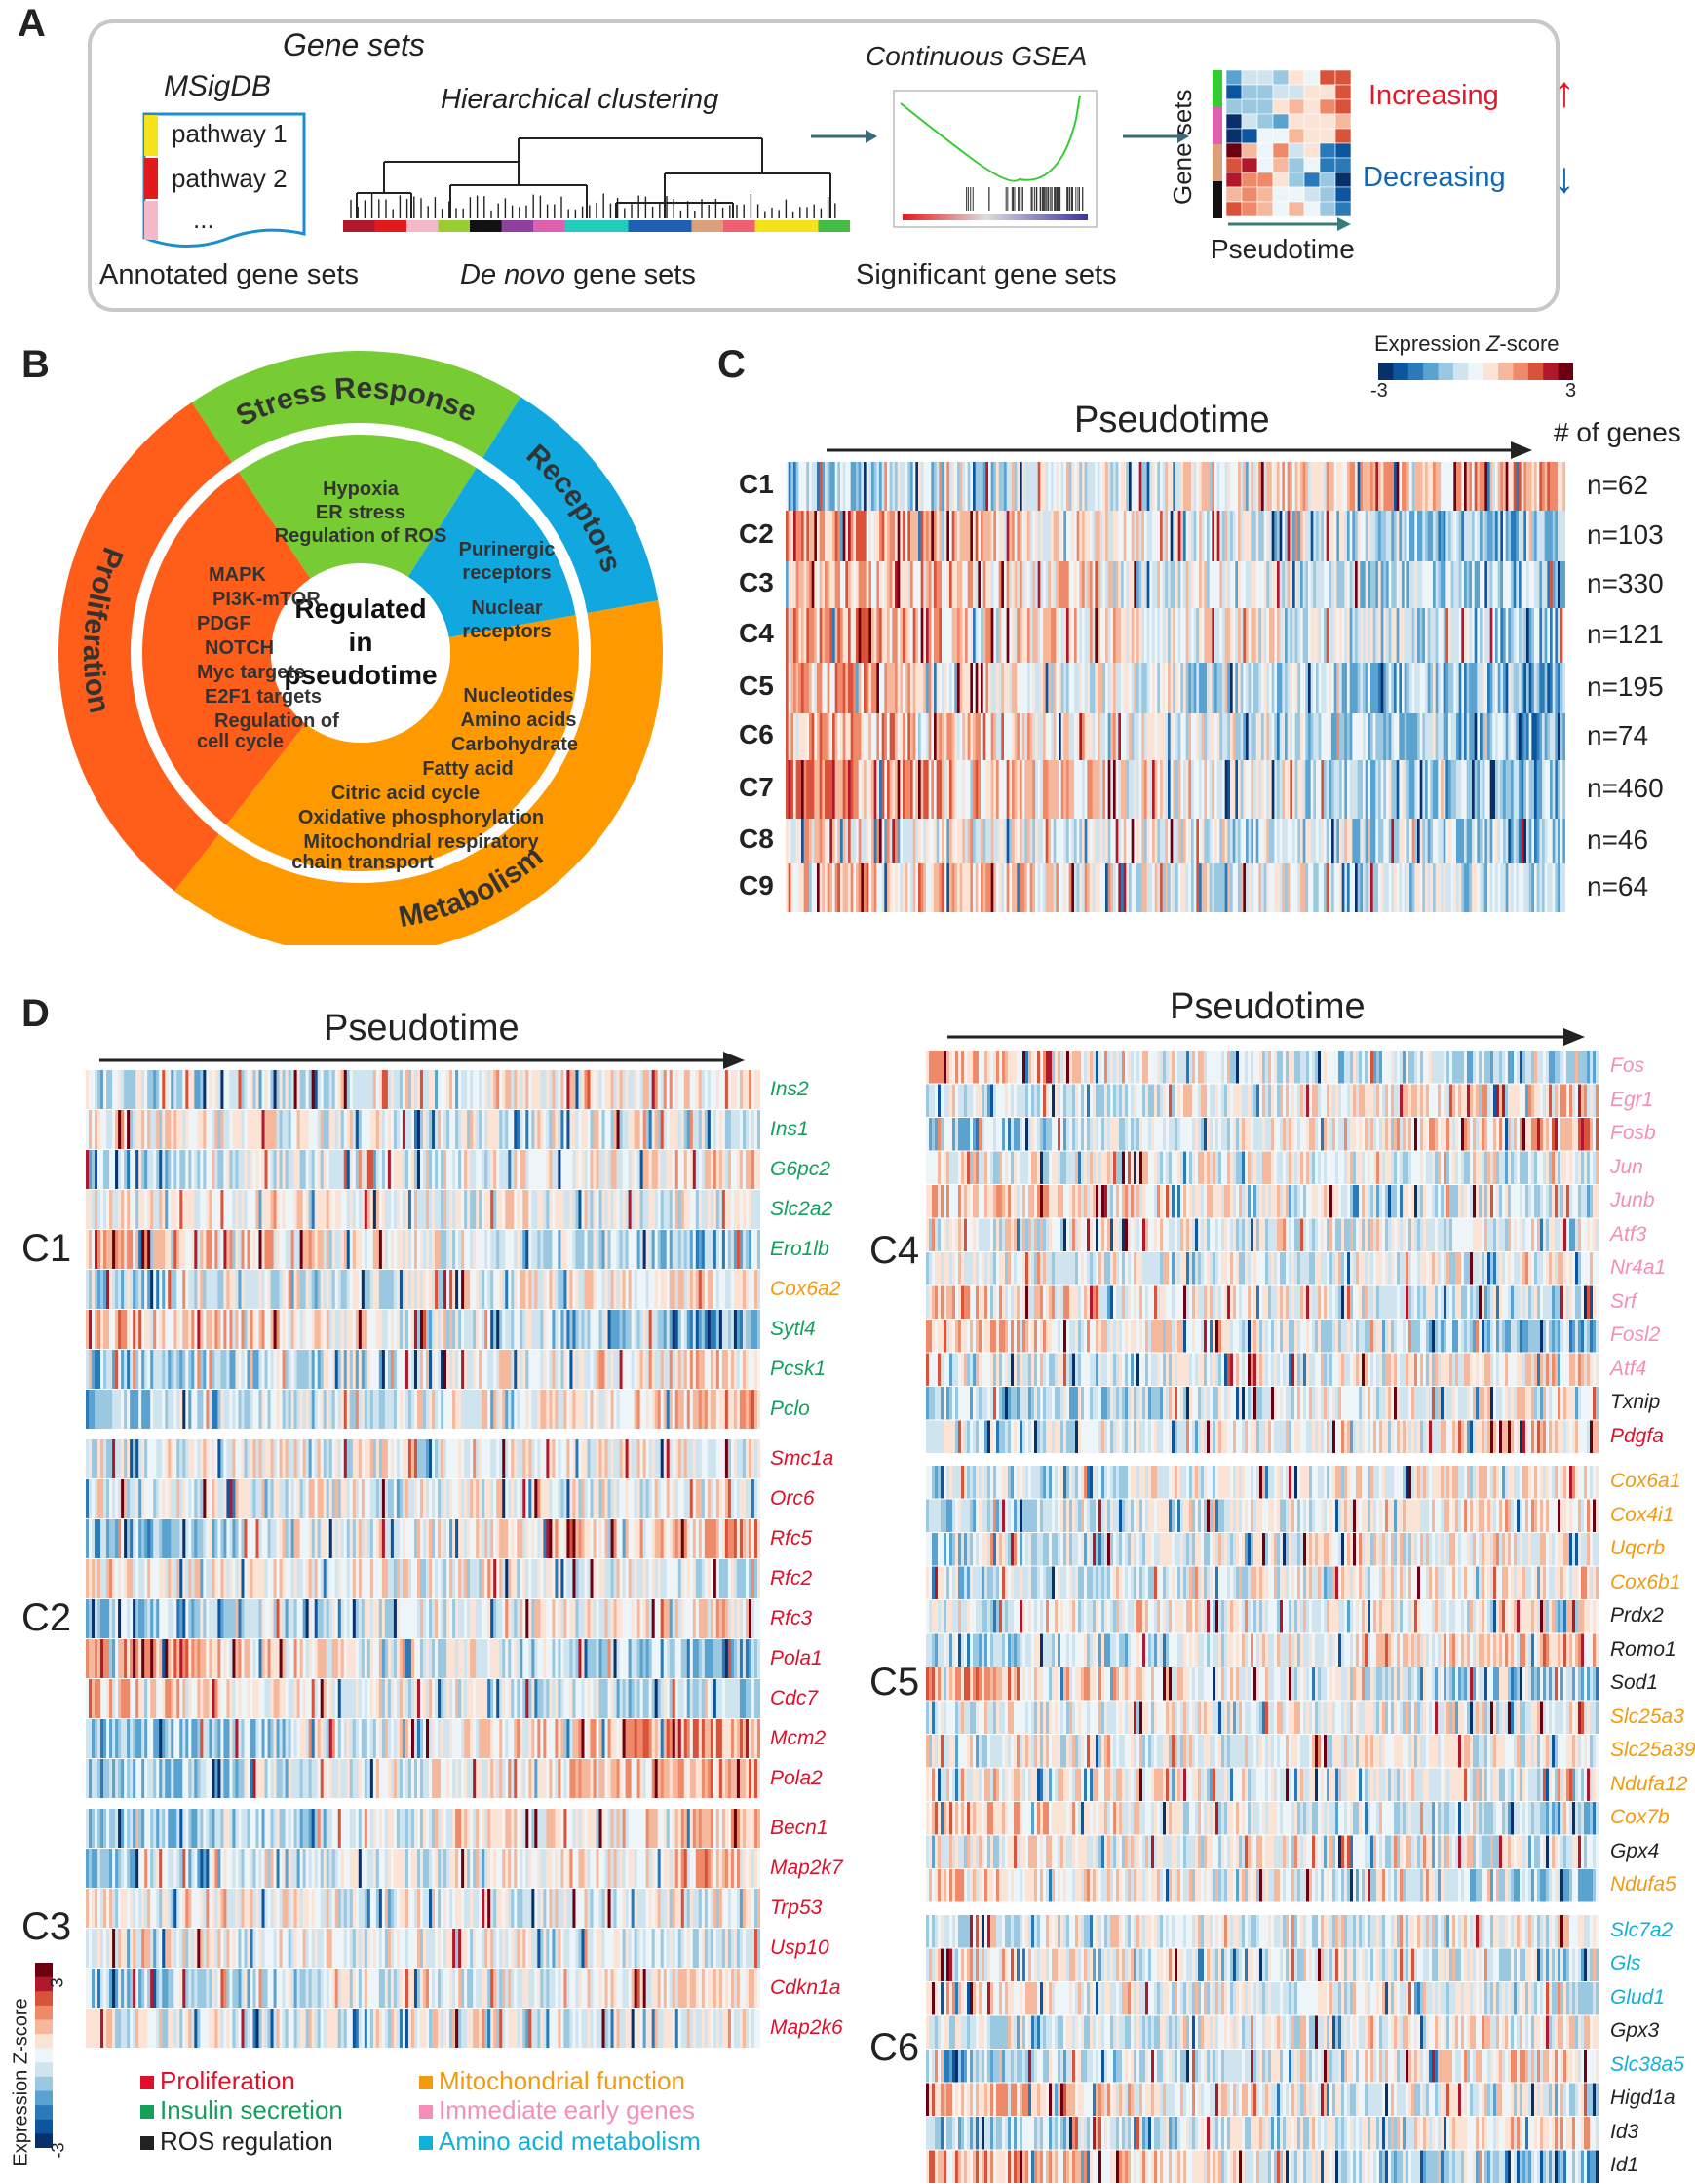 The height and width of the screenshot is (2184, 1695). I want to click on de-novo-gene-sets-label: De novo gene sets, so click(578, 275).